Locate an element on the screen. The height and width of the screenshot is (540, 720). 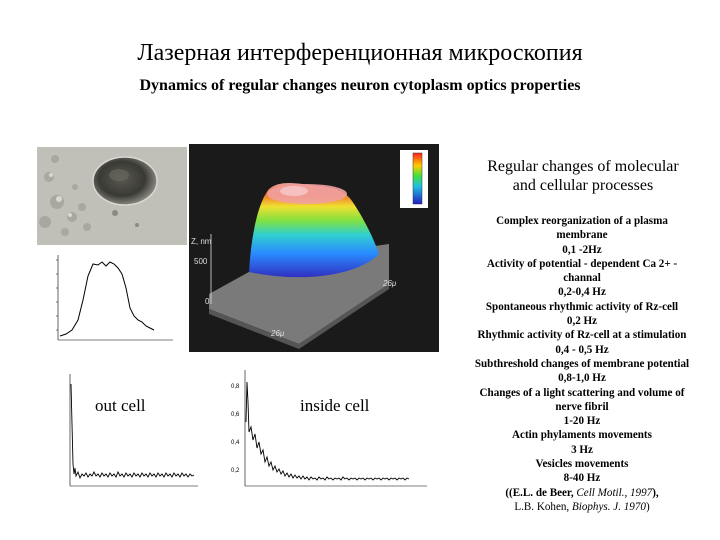
ref1-close: ), is located at coordinates (655, 492).